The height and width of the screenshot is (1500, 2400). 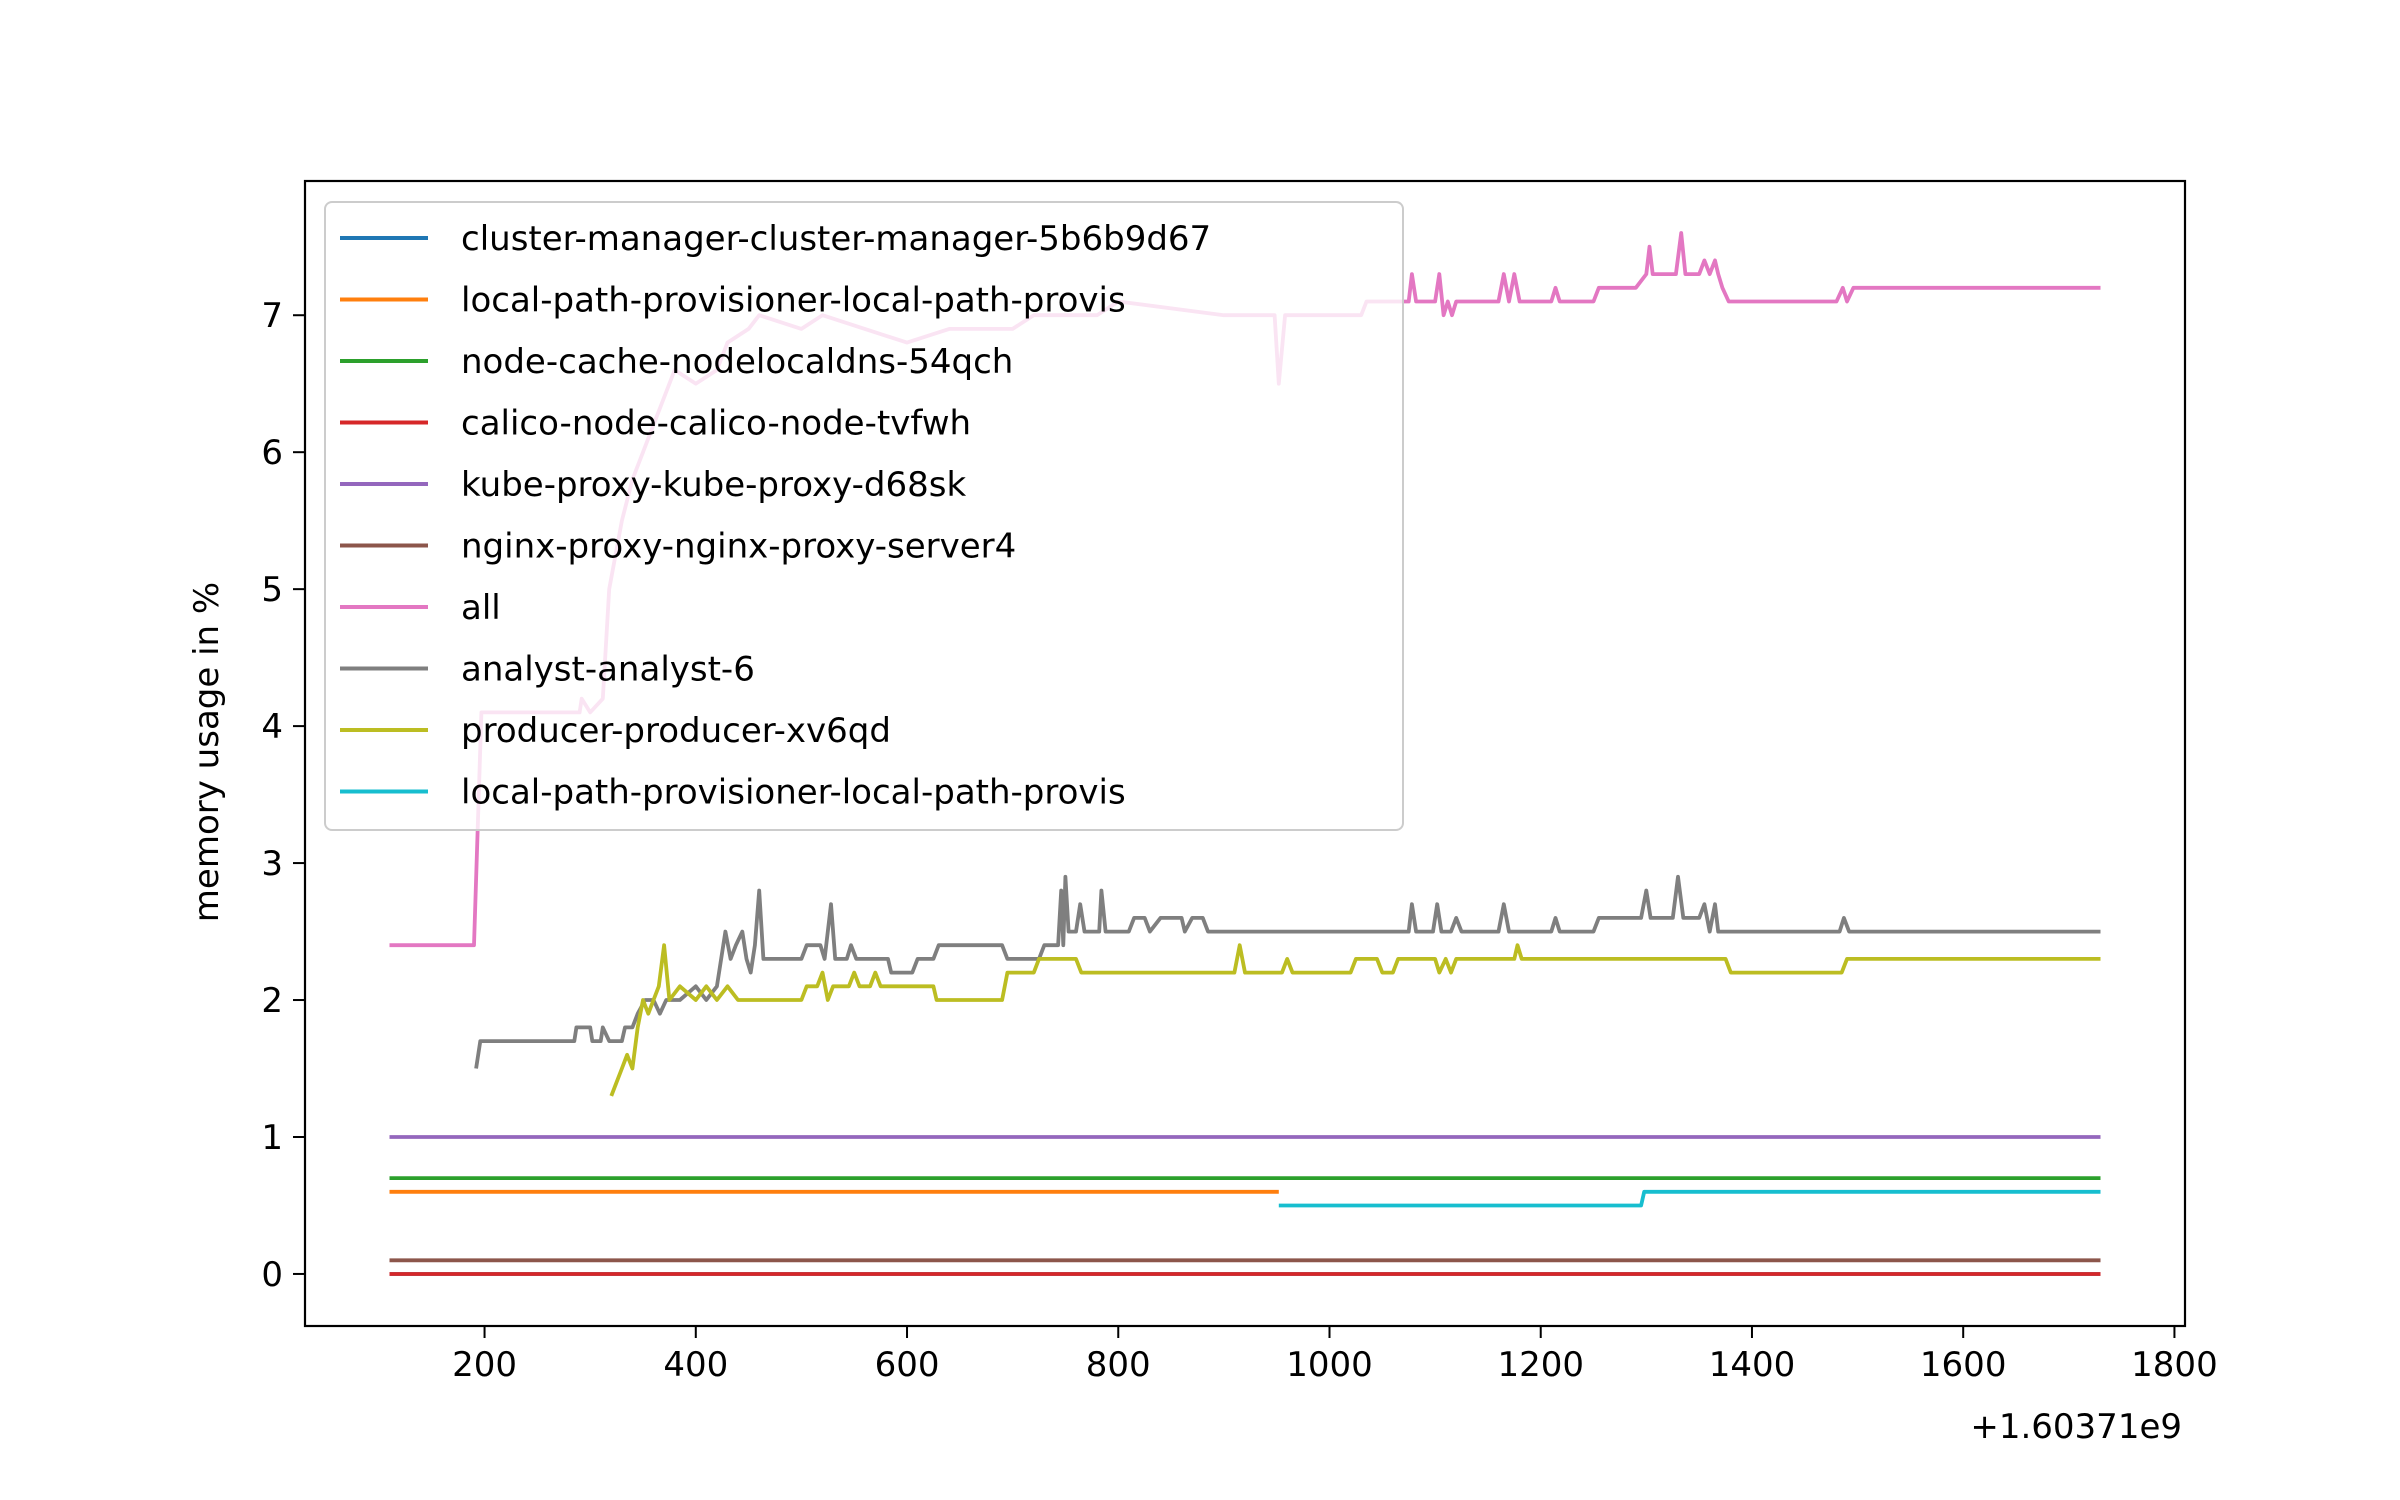 I want to click on x-tick-label: 1000, so click(x=1329, y=1365).